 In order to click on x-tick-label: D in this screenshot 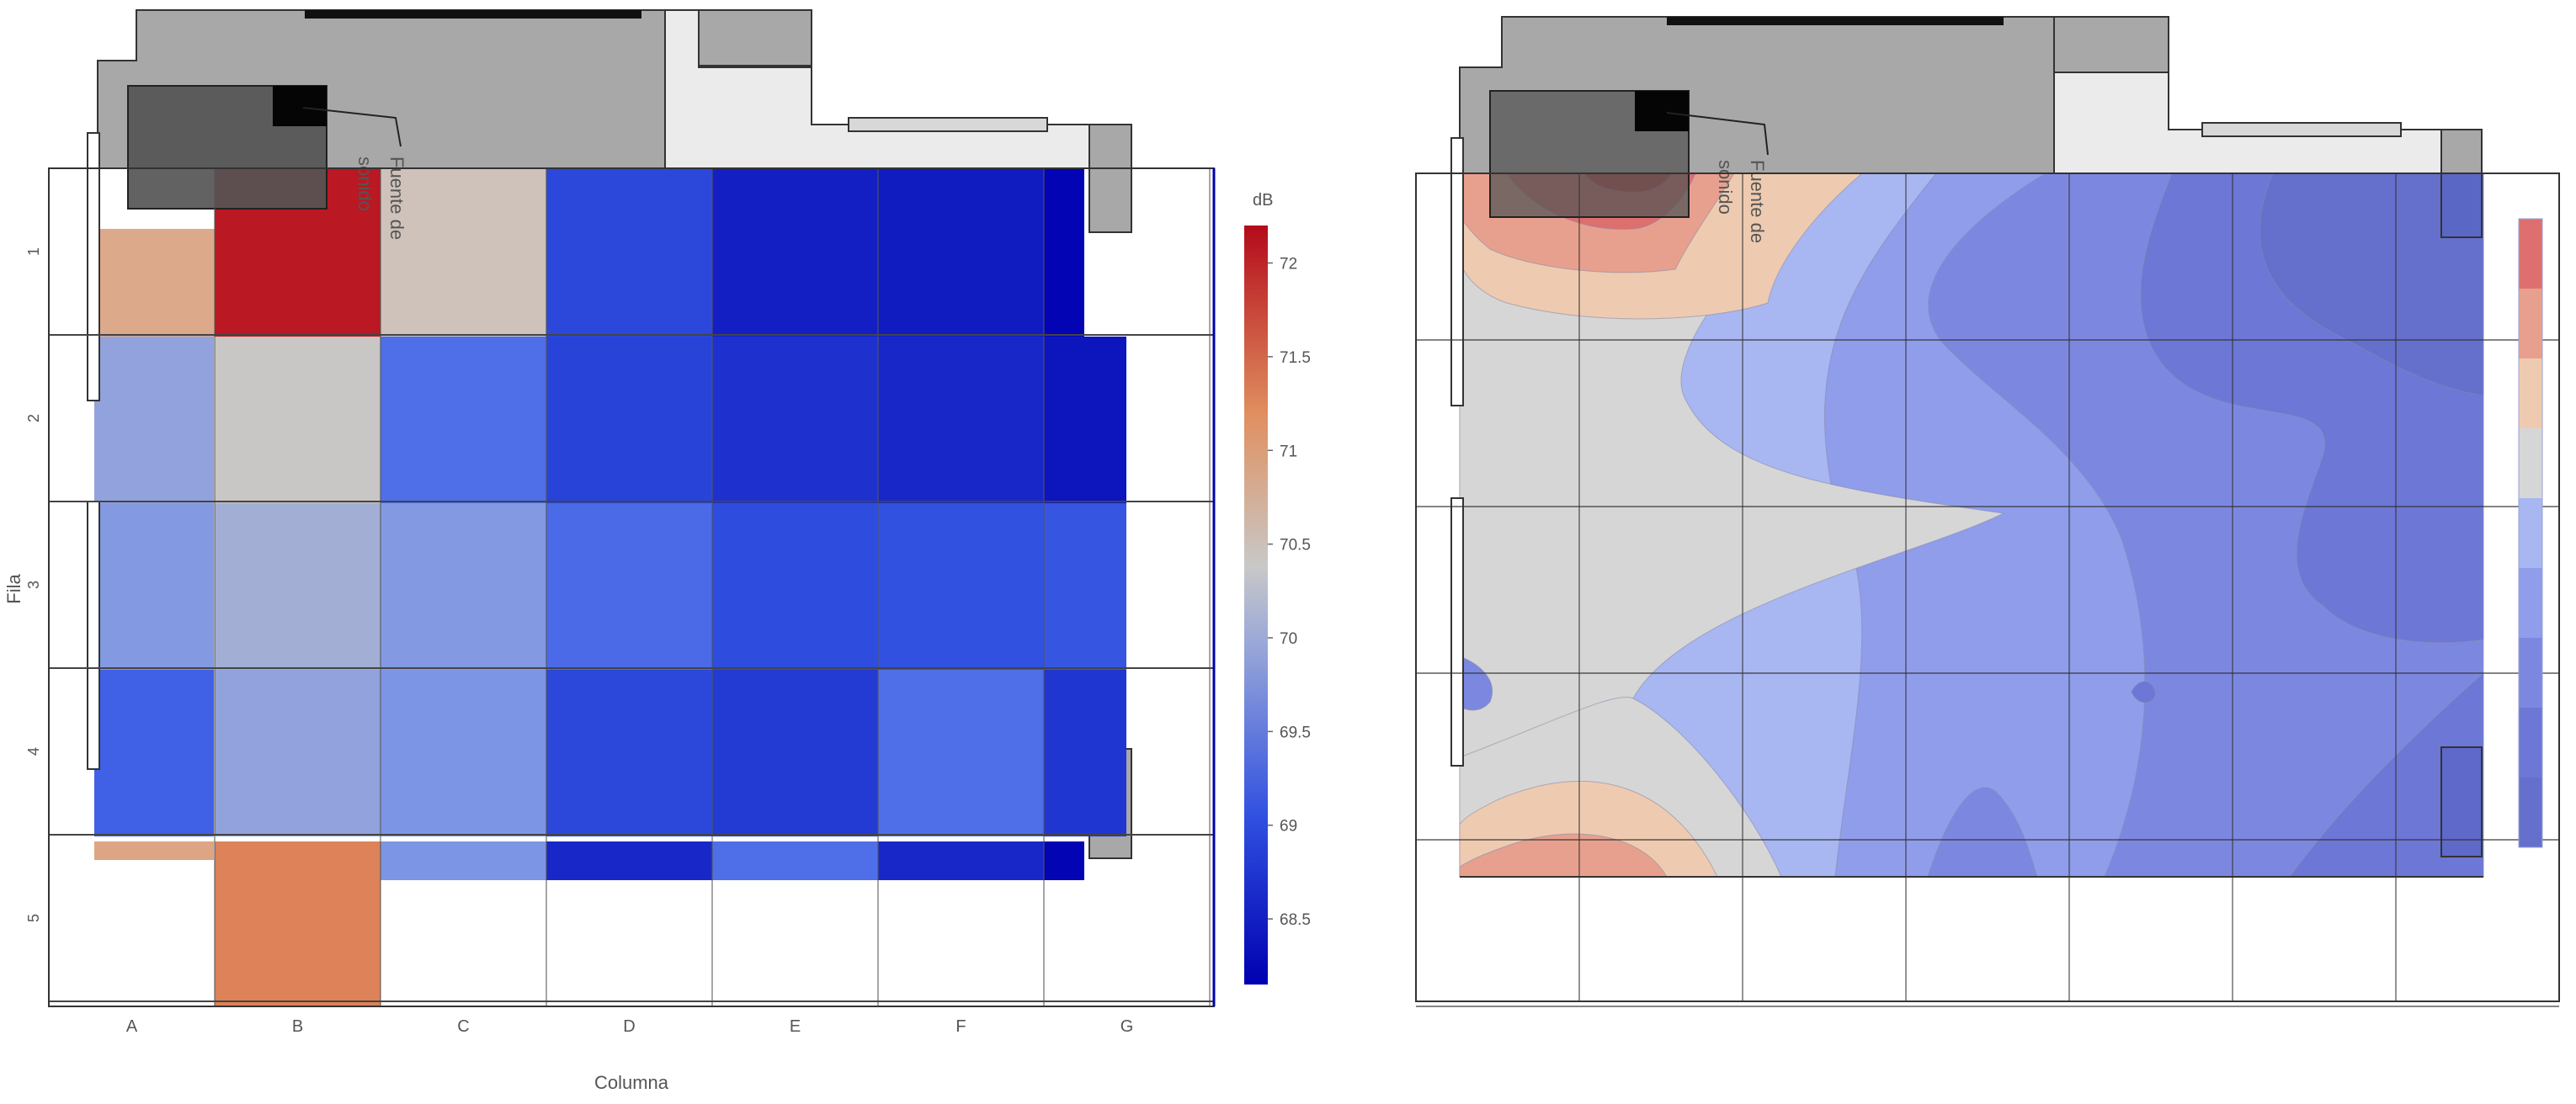, I will do `click(629, 1026)`.